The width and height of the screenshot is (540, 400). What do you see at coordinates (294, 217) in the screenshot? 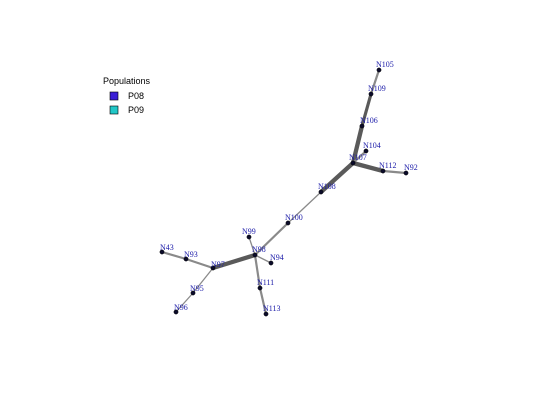
I see `node-label-n100: N100` at bounding box center [294, 217].